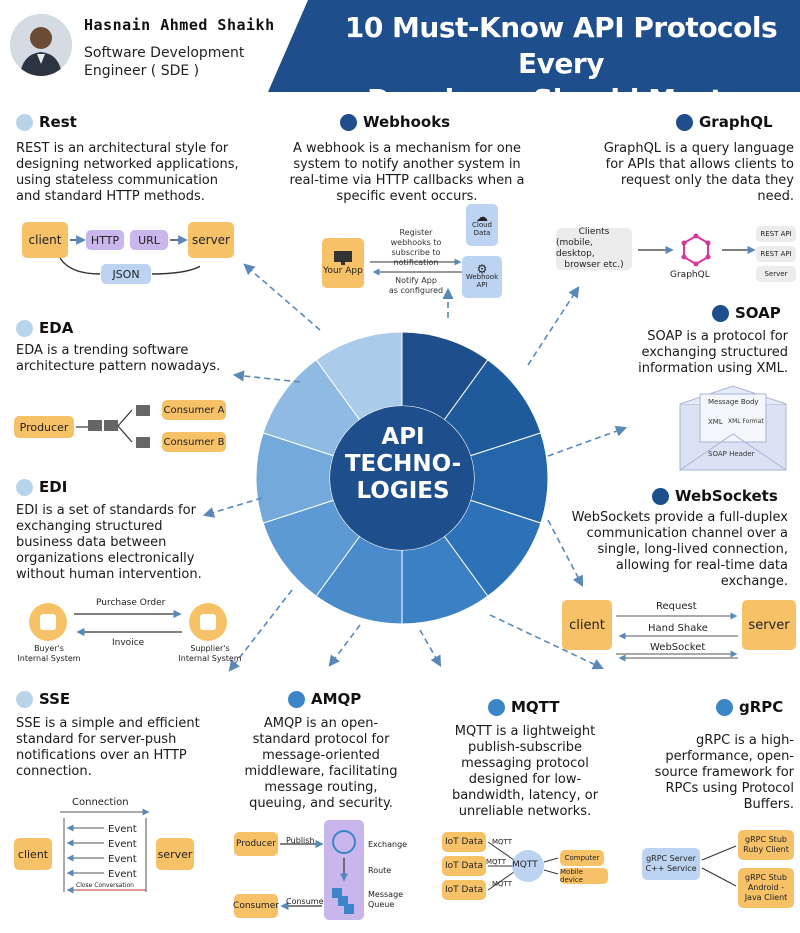  What do you see at coordinates (211, 240) in the screenshot?
I see `rest-server-box: server` at bounding box center [211, 240].